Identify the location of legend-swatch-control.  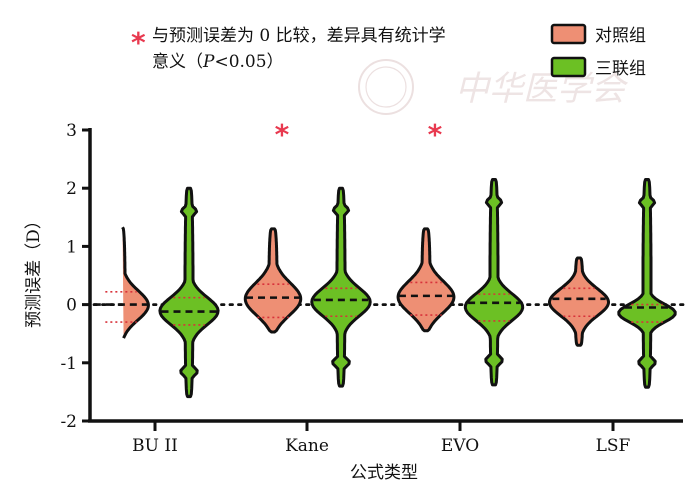
(568, 34).